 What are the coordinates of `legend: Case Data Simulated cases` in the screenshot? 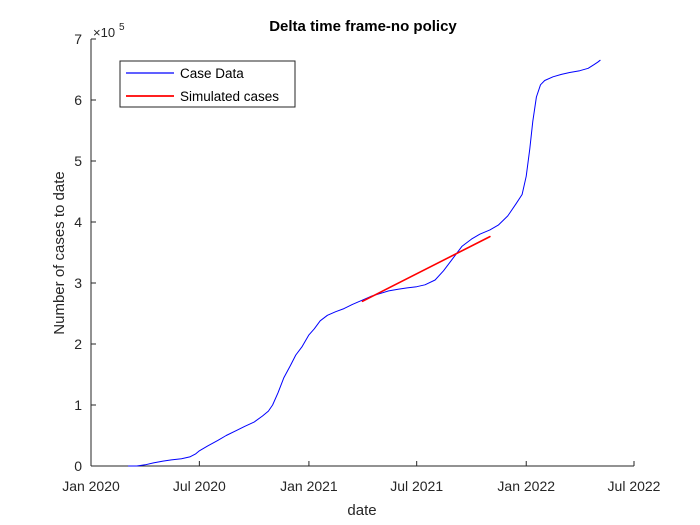 It's located at (207, 84).